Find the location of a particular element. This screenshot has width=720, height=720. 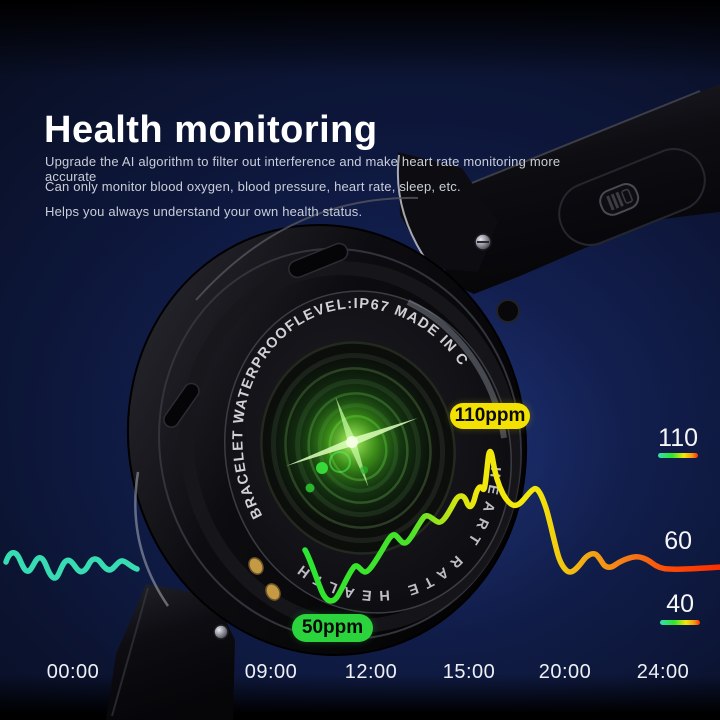

watch-strap-lower is located at coordinates (170, 652).